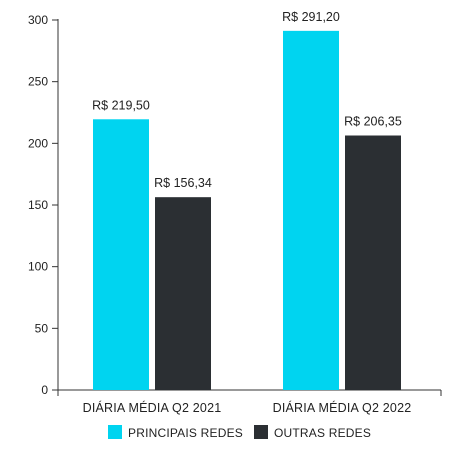 The width and height of the screenshot is (461, 450). I want to click on category-labels: DIÁRIA MÉDIA Q2 2021 DIÁRIA MÉDIA Q2 2022, so click(247, 407).